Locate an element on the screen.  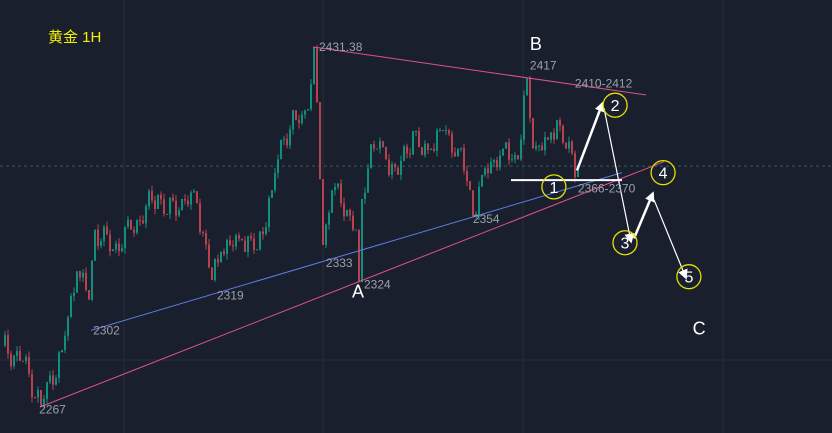
price-label: 2333 is located at coordinates (339, 263).